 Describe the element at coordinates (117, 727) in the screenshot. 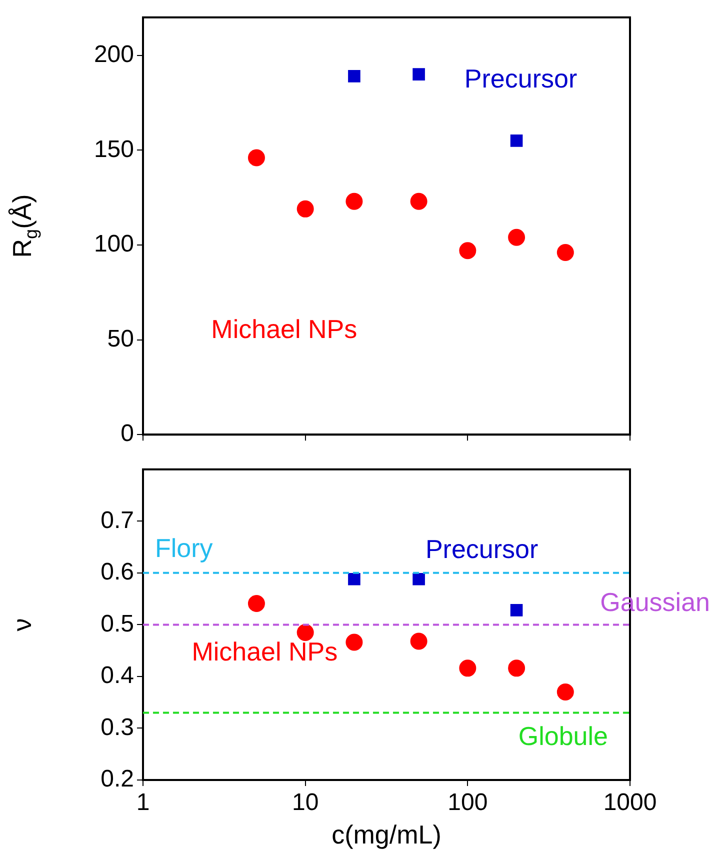

I see `y-tick-label: 0.3` at that location.